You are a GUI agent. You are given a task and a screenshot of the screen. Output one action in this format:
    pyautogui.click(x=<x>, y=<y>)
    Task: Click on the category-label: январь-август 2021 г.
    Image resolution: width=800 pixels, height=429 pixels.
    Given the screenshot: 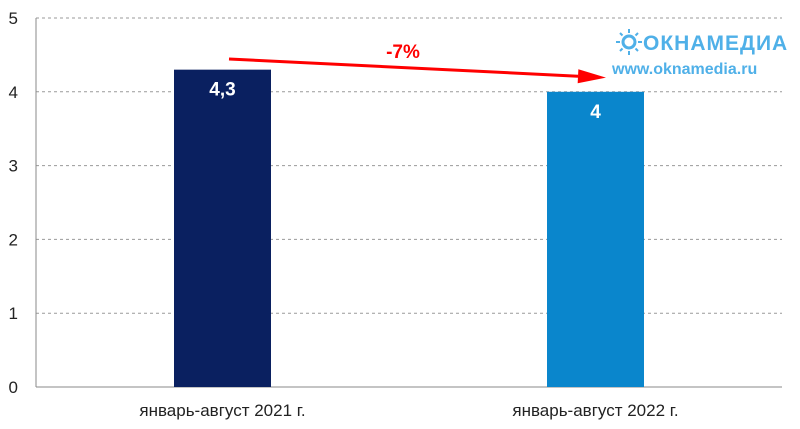 What is the action you would take?
    pyautogui.click(x=222, y=410)
    